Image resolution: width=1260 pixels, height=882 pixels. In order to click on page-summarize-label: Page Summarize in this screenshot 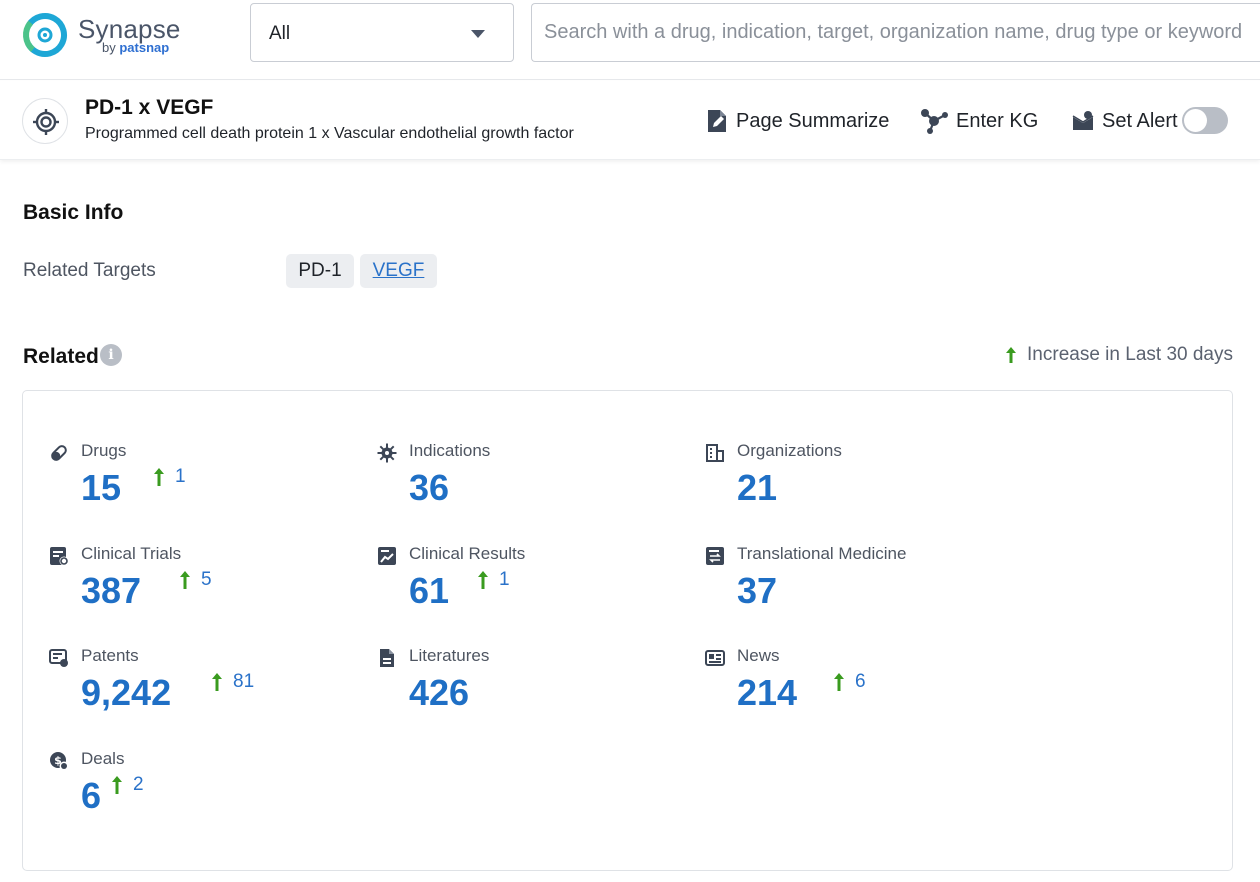, I will do `click(812, 121)`.